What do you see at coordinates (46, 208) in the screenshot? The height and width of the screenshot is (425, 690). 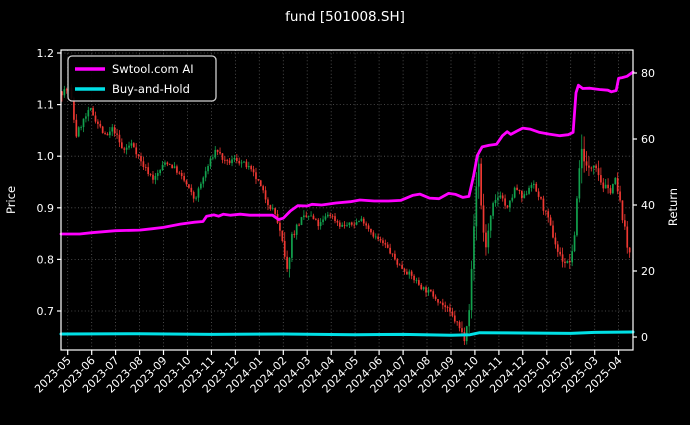 I see `price-tick-label: 0.9` at bounding box center [46, 208].